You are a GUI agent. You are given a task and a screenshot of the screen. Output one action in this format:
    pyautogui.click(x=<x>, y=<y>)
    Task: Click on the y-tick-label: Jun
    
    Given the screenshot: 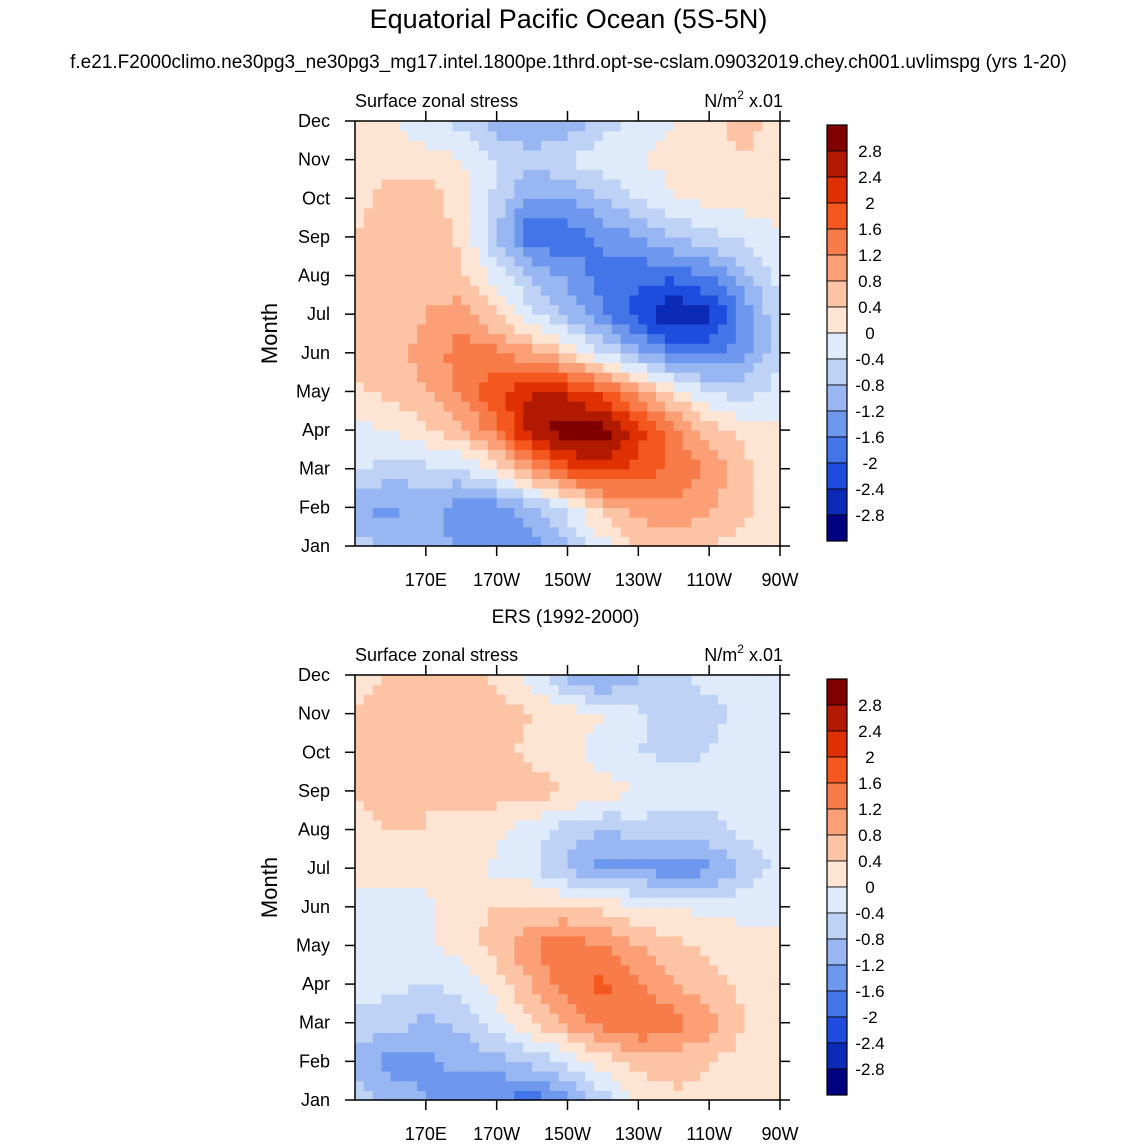 What is the action you would take?
    pyautogui.click(x=315, y=907)
    